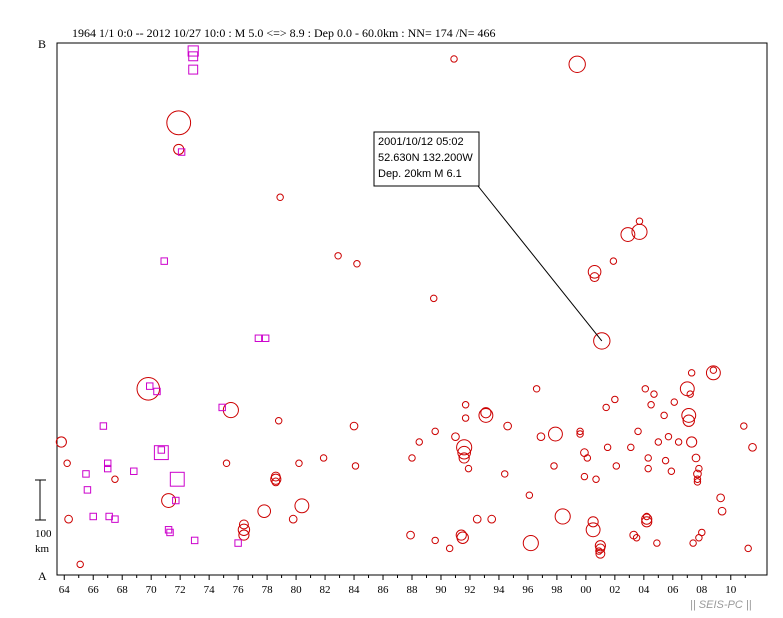 The image size is (783, 618). Describe the element at coordinates (540, 263) in the screenshot. I see `annotation-leader-line` at that location.